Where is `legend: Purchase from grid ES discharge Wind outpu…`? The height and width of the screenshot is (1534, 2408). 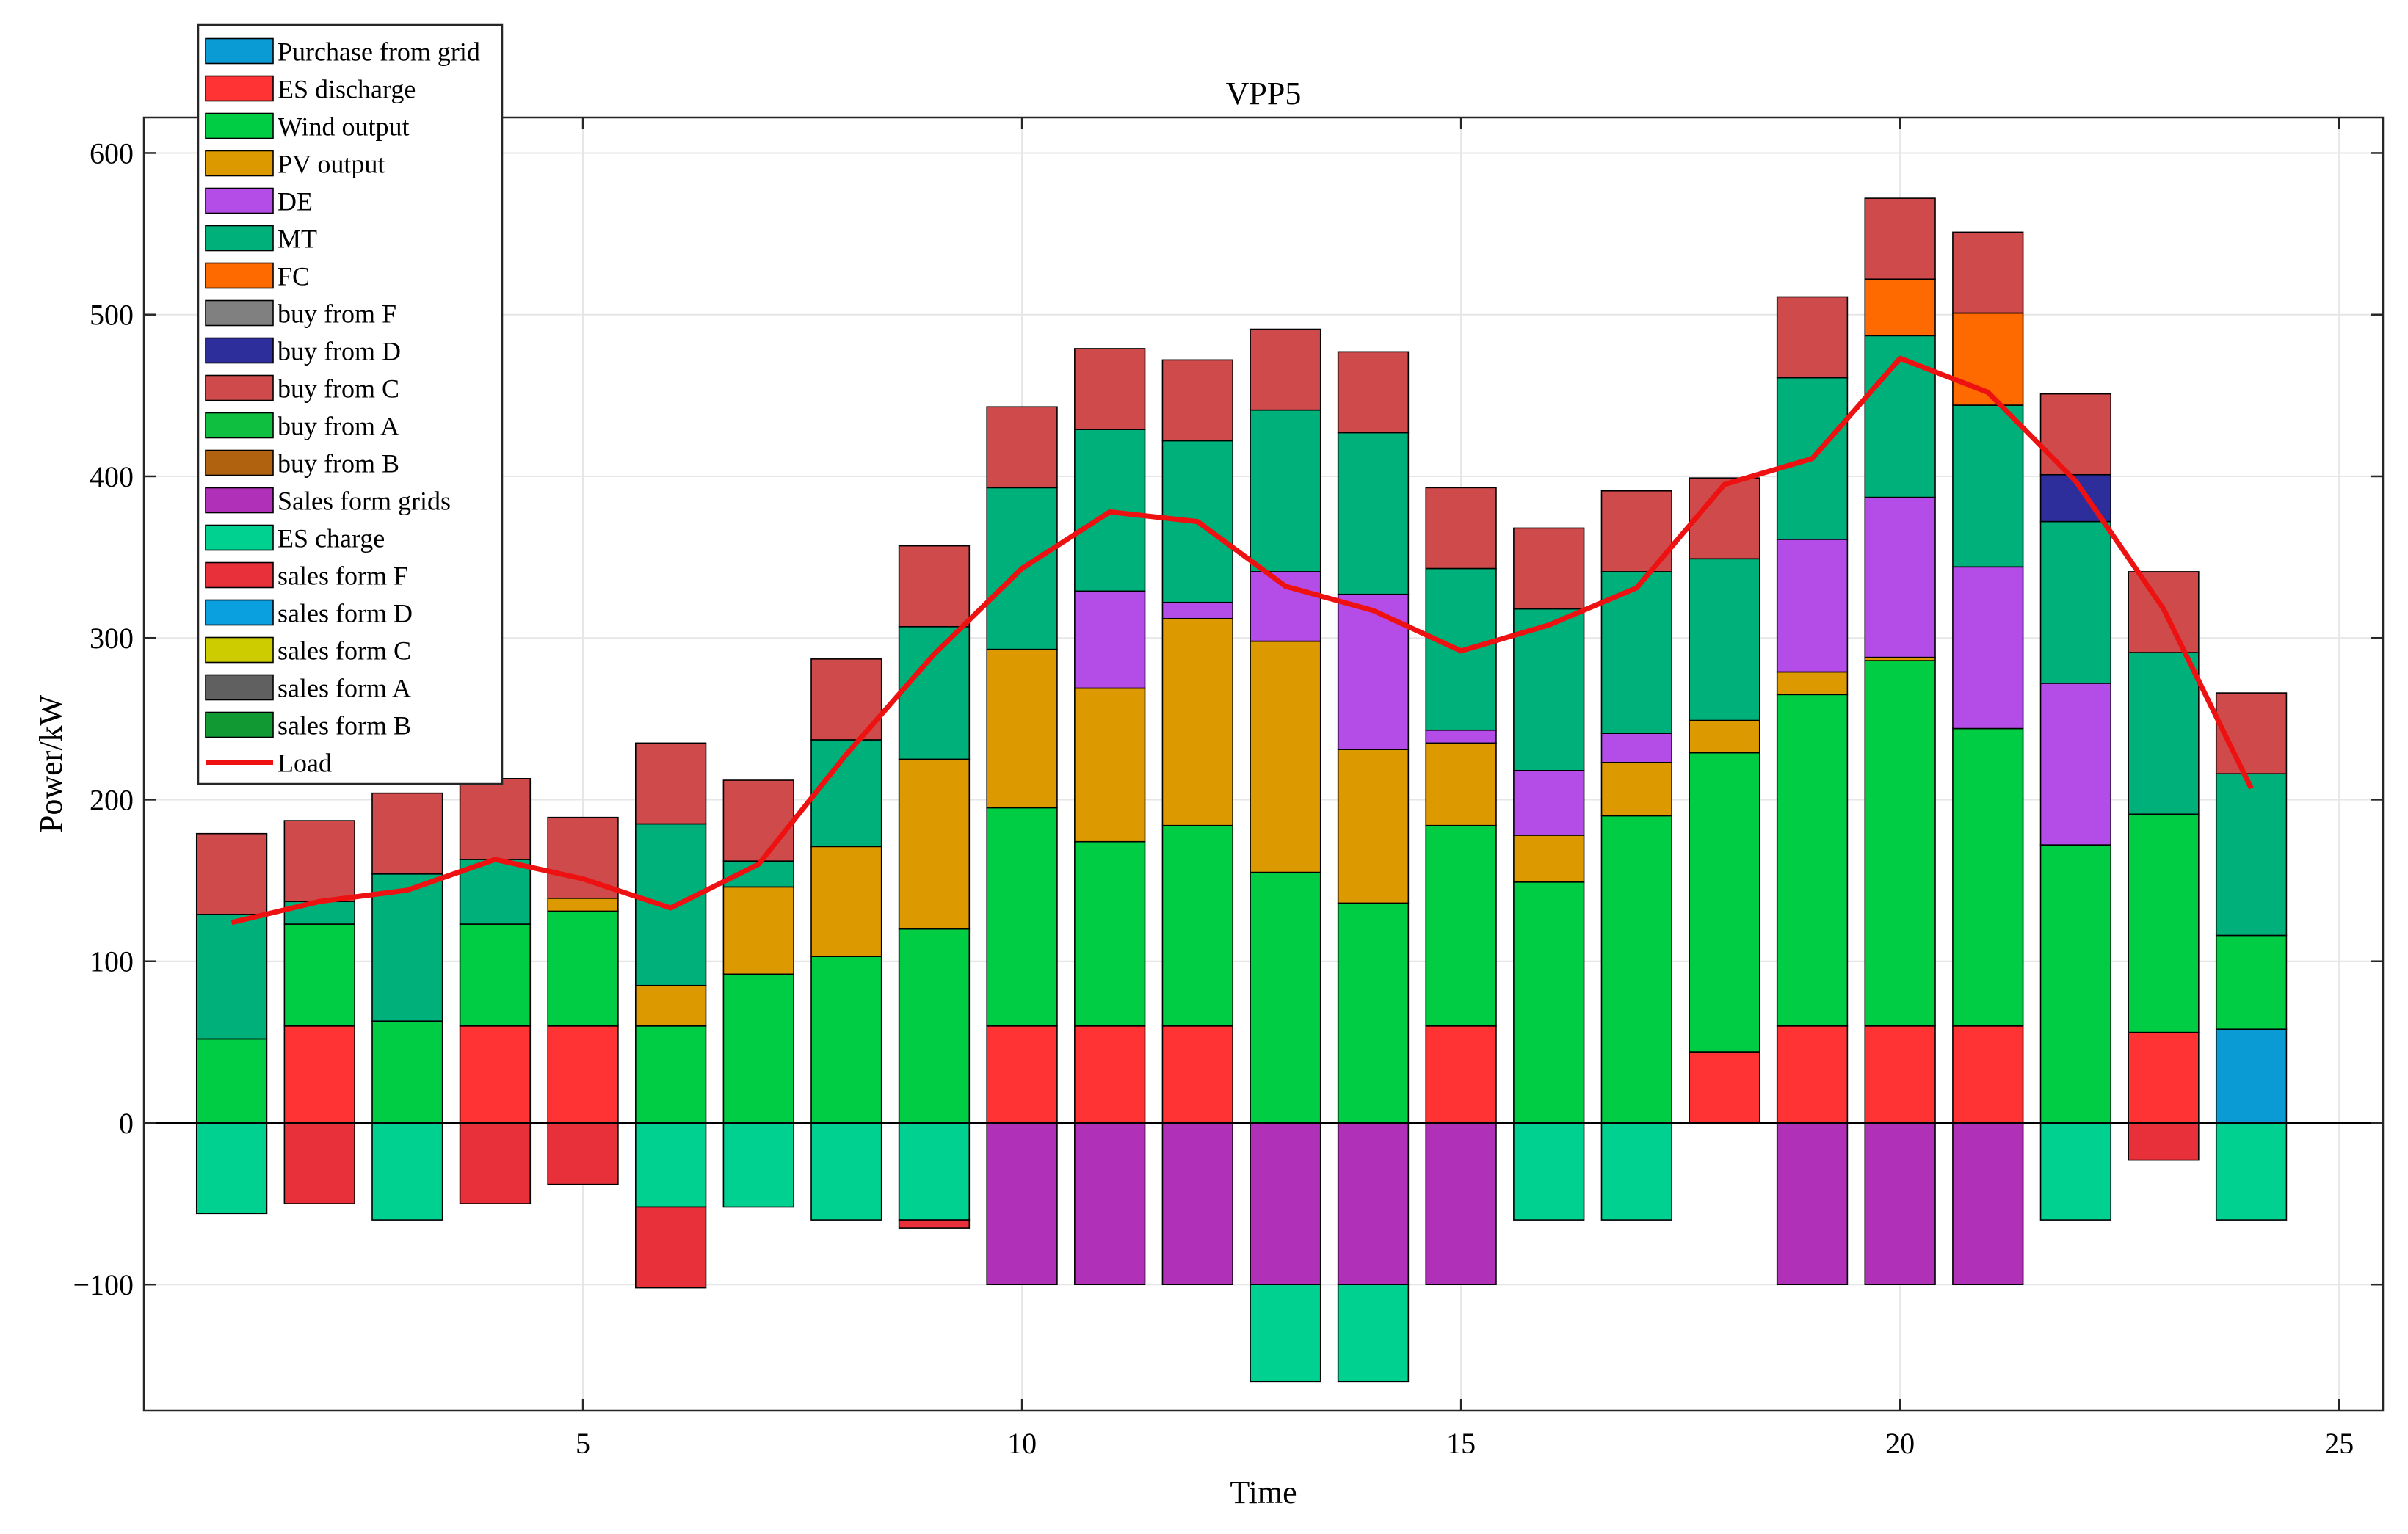 legend: Purchase from grid ES discharge Wind outpu… is located at coordinates (350, 404).